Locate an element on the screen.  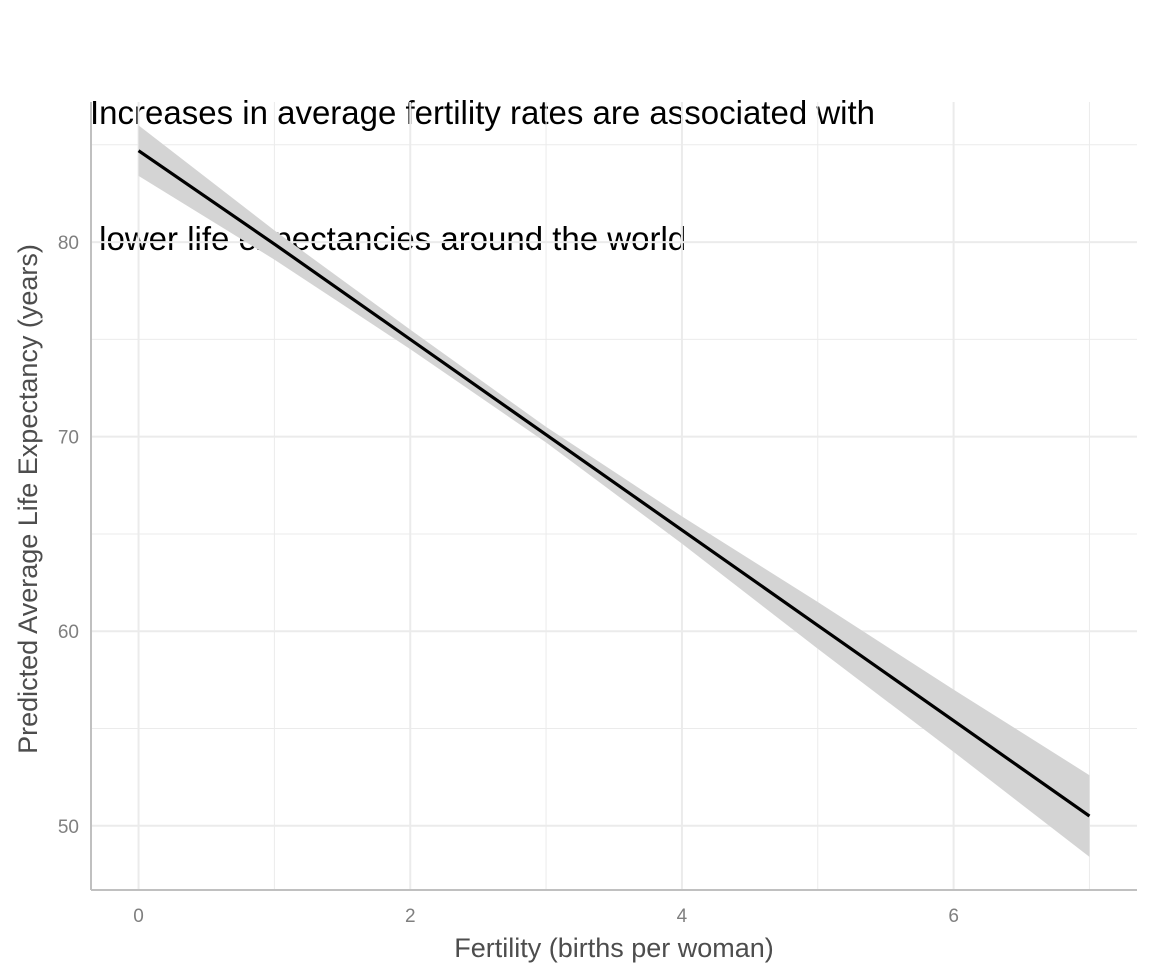
x-tick-labels: 0 2 4 6 is located at coordinates (546, 916).